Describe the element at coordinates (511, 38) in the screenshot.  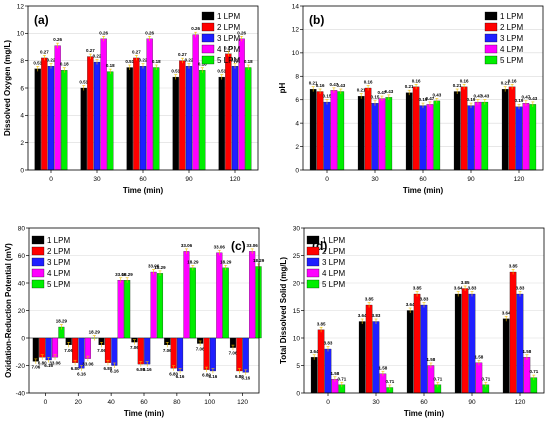
I see `legend-label: 3 LPM` at that location.